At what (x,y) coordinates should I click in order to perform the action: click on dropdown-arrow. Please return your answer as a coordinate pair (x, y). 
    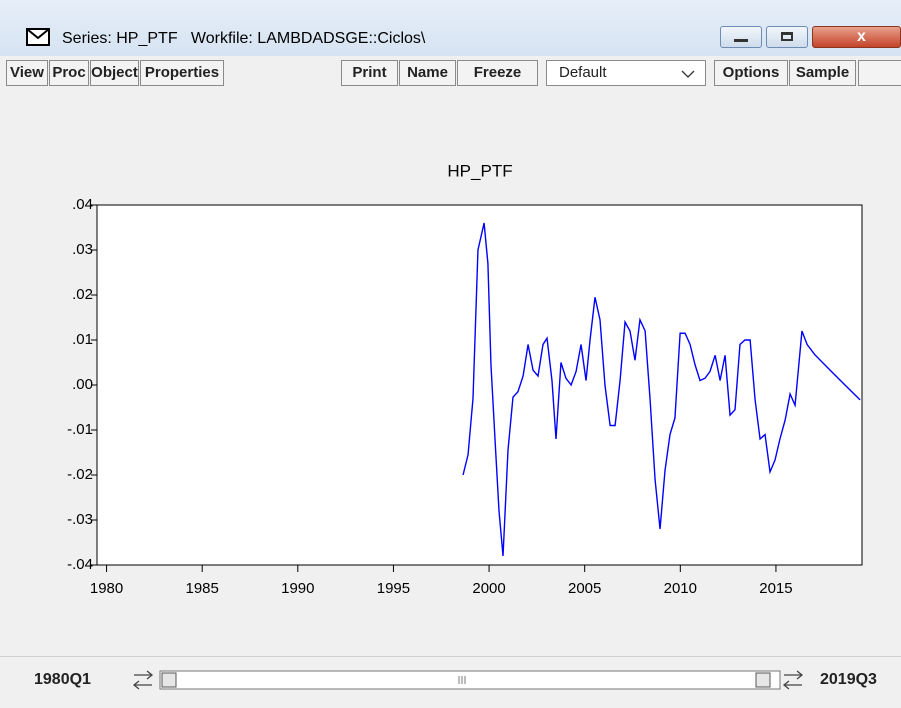
    Looking at the image, I should click on (688, 74).